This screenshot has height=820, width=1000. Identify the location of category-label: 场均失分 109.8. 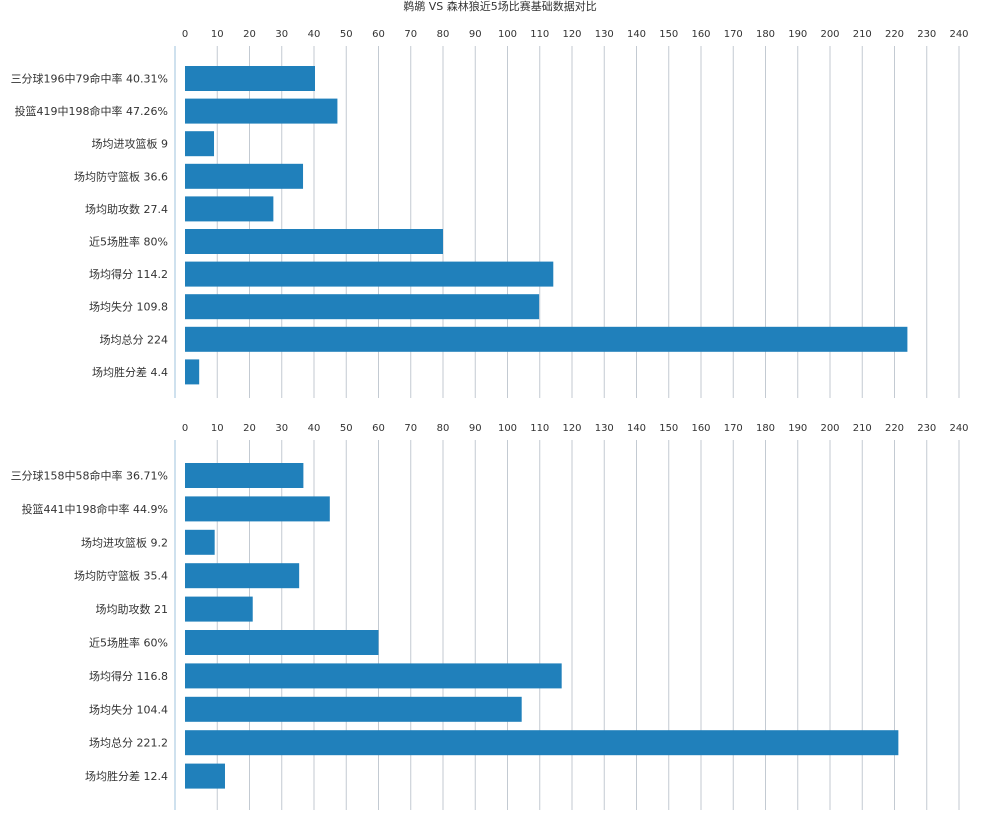
(128, 307).